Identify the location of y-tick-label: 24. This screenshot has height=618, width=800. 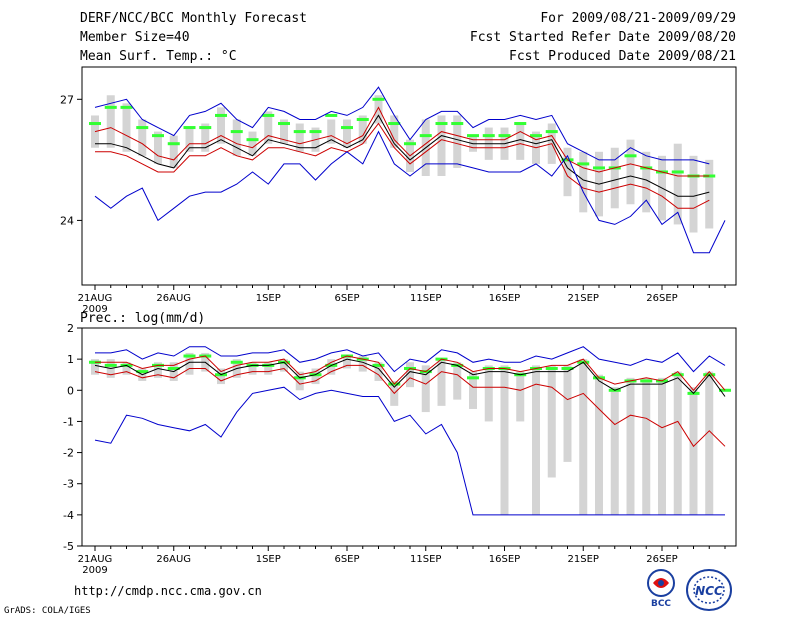
(67, 220).